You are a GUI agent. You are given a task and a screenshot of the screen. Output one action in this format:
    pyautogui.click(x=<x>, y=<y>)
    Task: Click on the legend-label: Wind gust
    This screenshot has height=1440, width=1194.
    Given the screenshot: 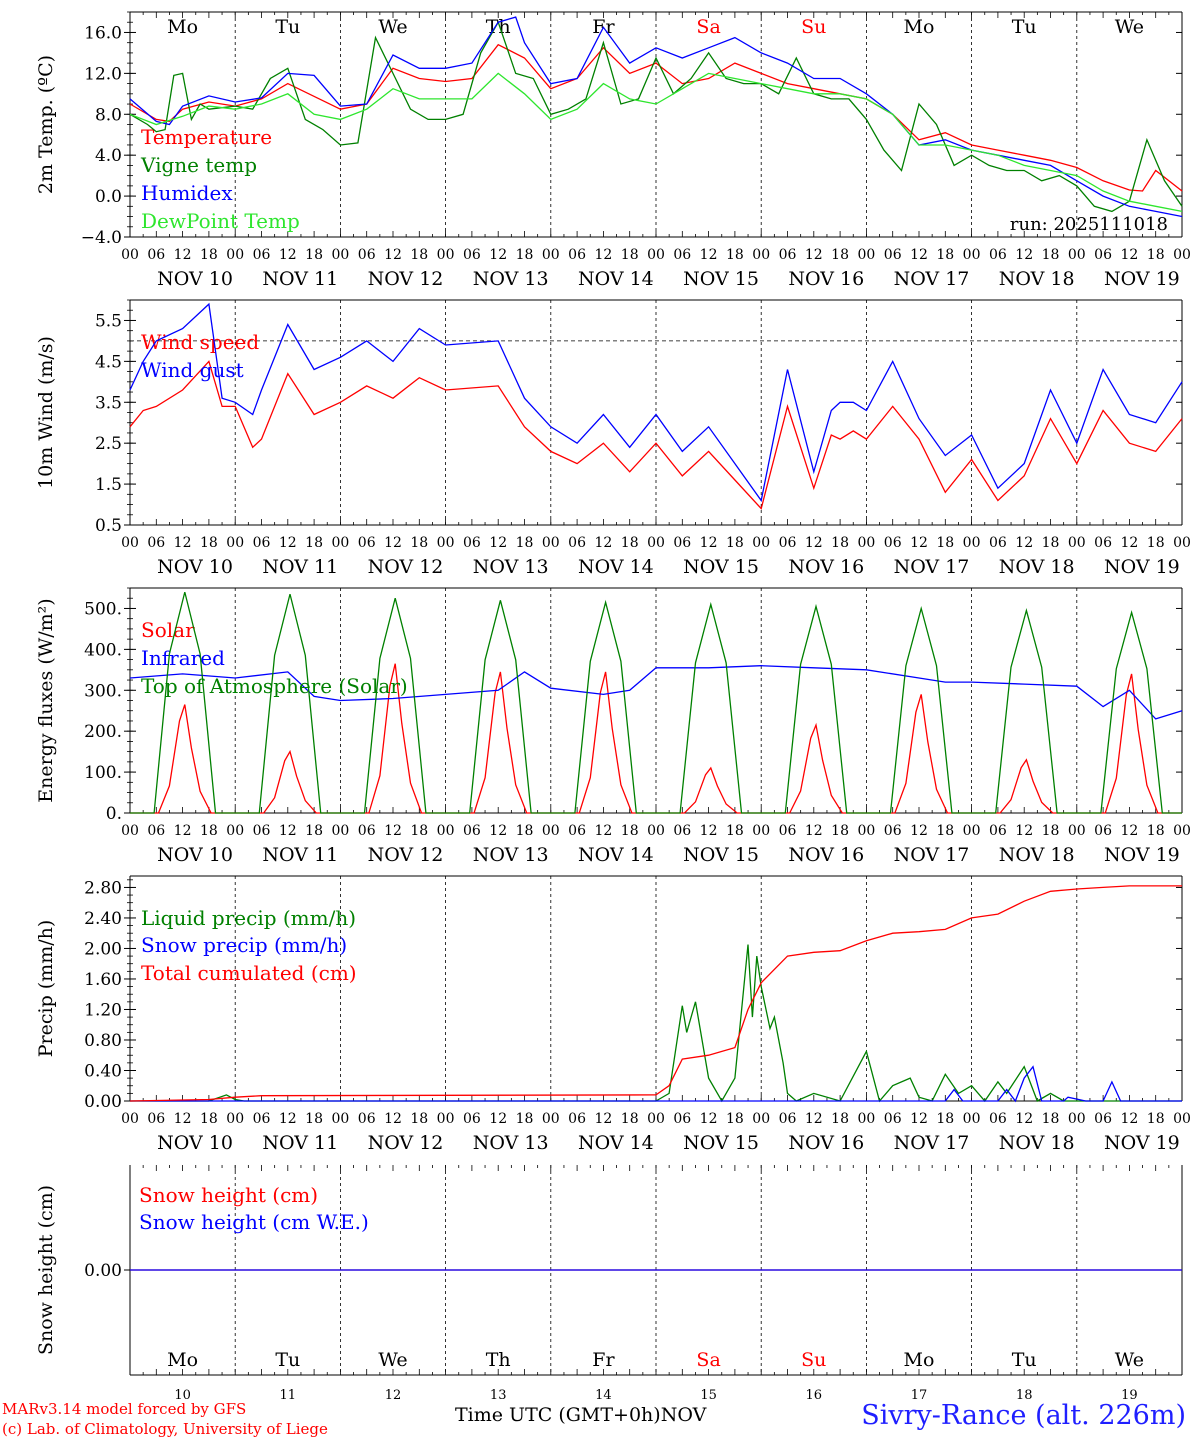 What is the action you would take?
    pyautogui.click(x=192, y=370)
    